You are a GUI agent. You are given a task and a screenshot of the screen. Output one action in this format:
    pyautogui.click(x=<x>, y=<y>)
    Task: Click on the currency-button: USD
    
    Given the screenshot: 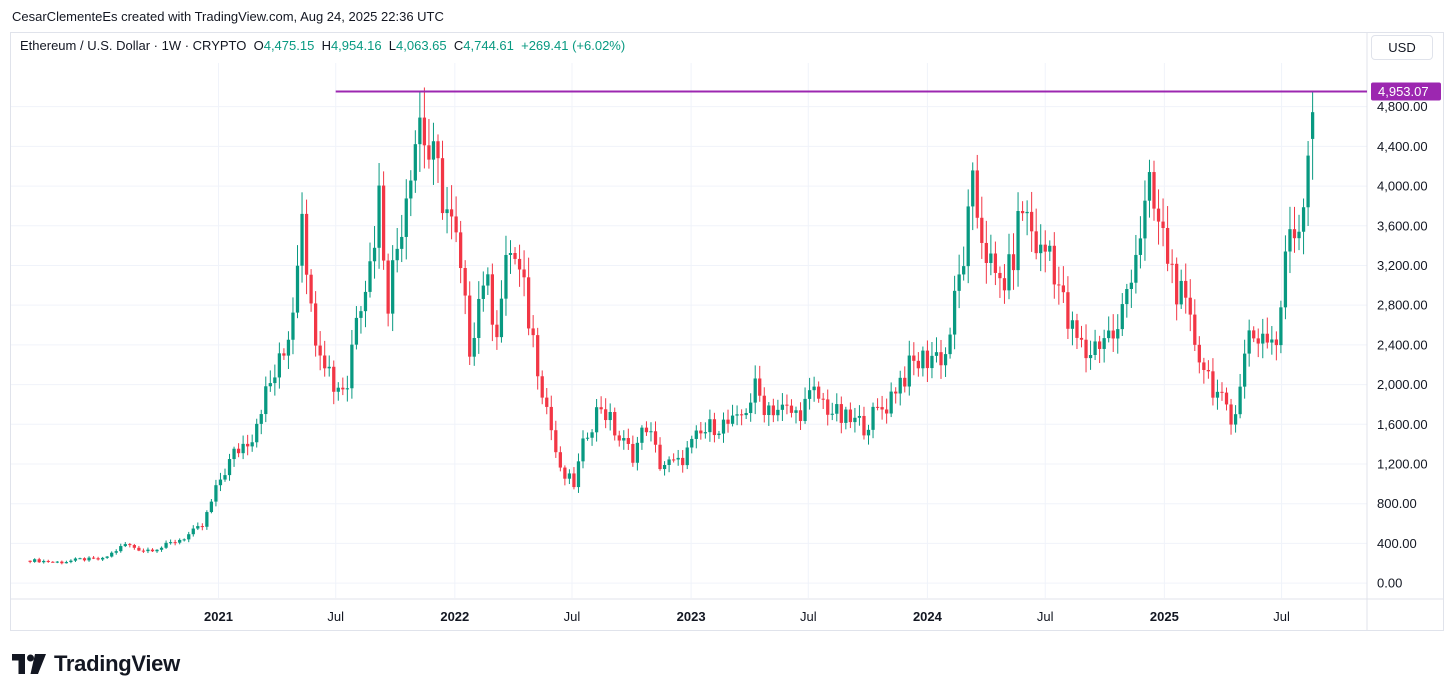 What is the action you would take?
    pyautogui.click(x=1402, y=47)
    